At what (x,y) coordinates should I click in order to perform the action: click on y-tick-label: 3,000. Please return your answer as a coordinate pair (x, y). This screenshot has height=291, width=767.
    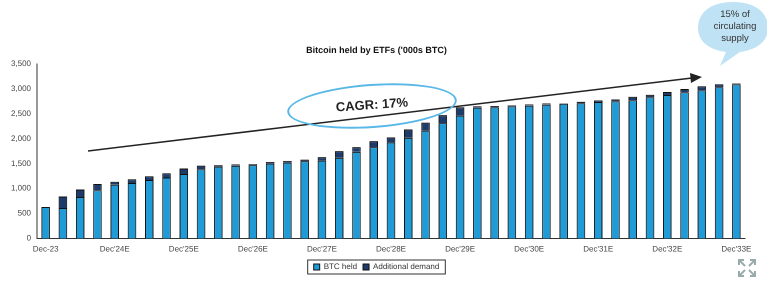
    Looking at the image, I should click on (21, 88).